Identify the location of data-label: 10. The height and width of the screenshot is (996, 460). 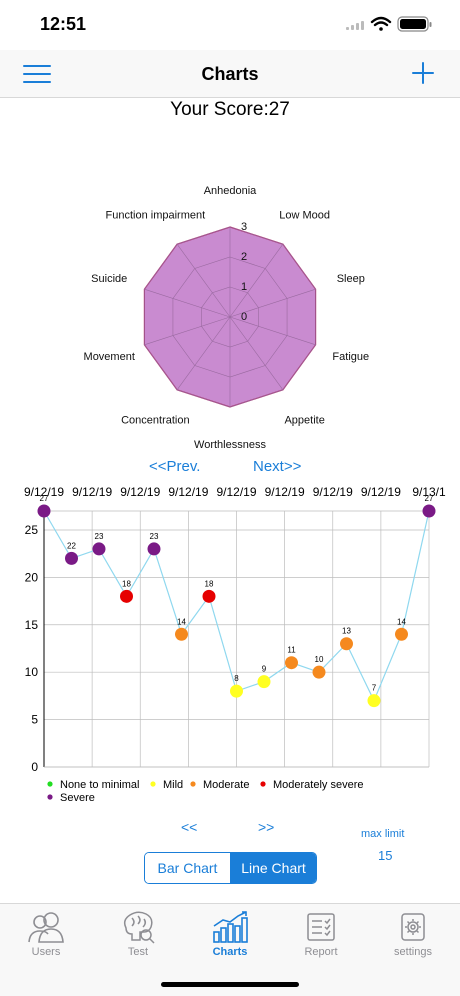
(319, 659).